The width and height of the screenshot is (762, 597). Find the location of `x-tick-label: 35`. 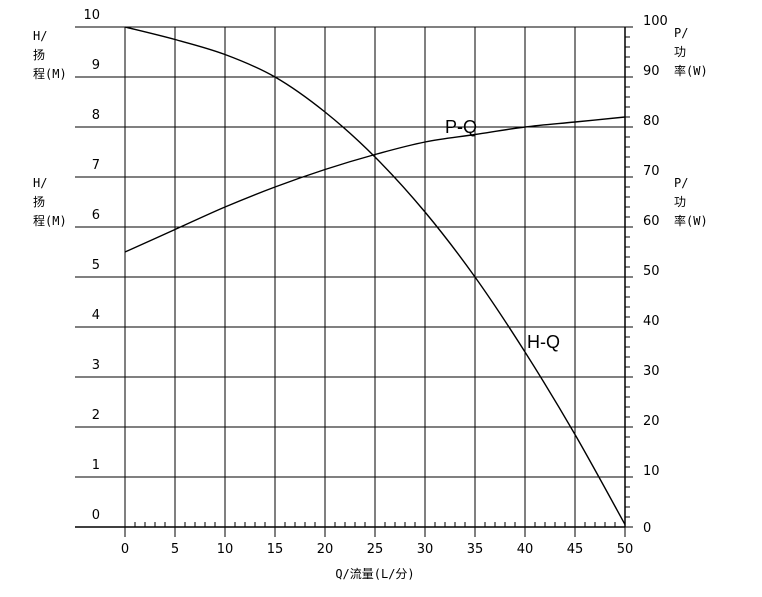

x-tick-label: 35 is located at coordinates (475, 549).